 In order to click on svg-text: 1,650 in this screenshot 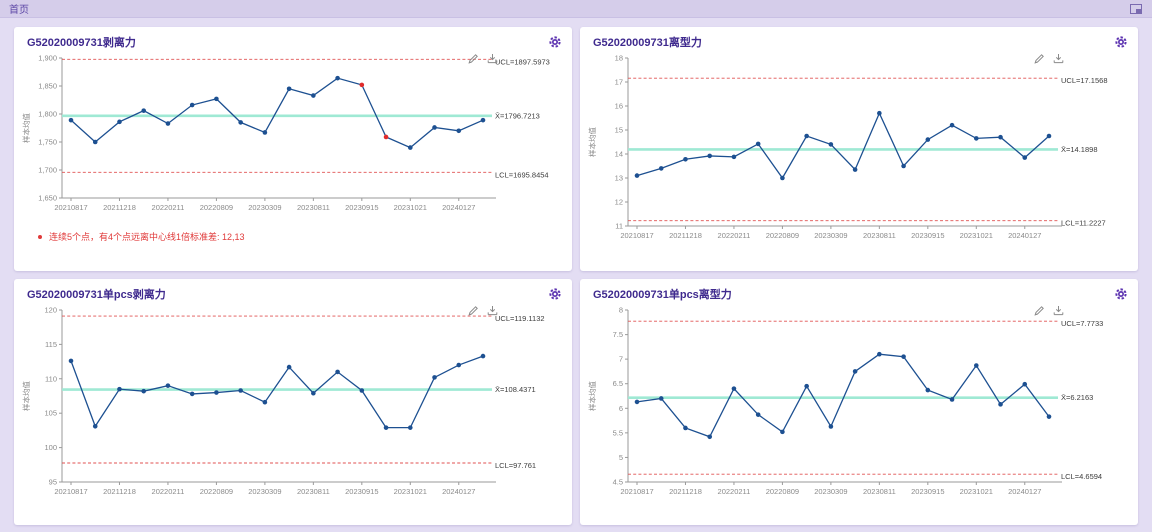, I will do `click(47, 198)`.